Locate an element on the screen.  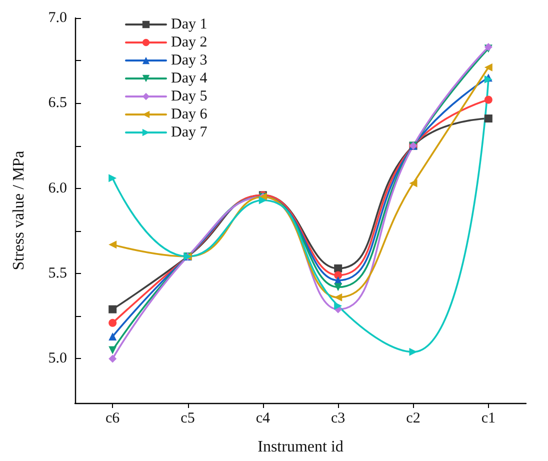
x-tick-label: c2 is located at coordinates (413, 418).